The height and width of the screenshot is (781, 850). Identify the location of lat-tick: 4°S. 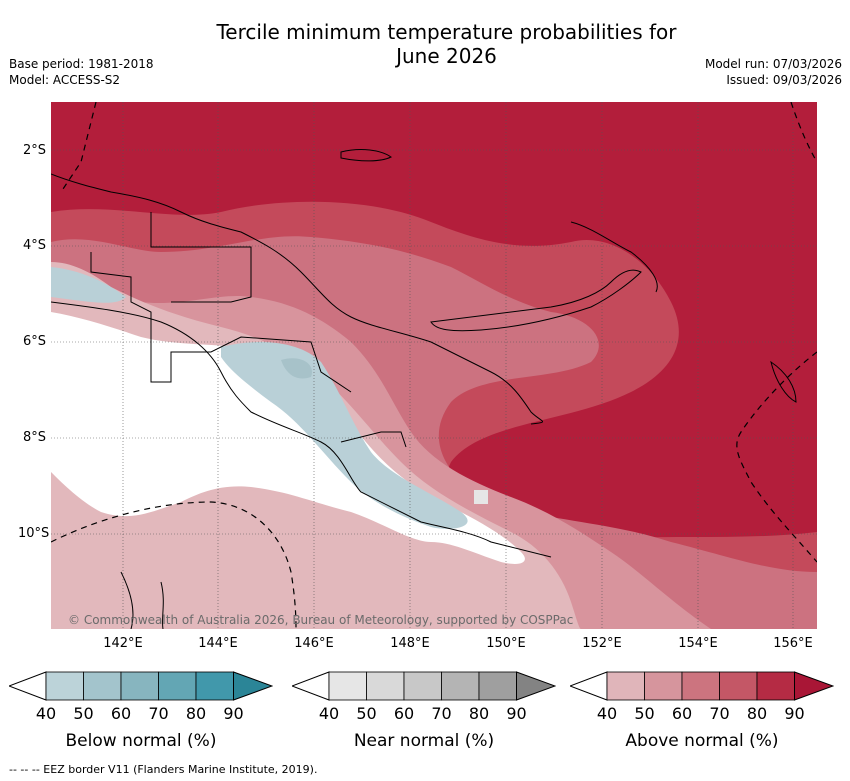
(34, 245).